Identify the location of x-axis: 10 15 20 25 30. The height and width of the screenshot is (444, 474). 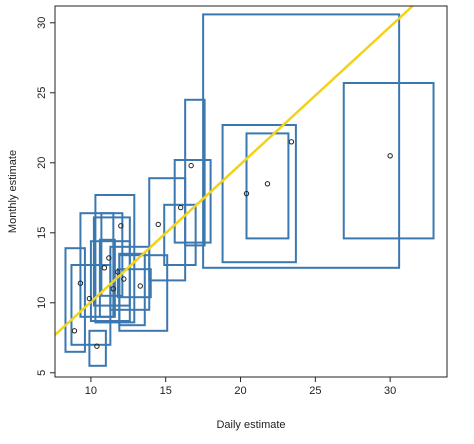
(240, 387).